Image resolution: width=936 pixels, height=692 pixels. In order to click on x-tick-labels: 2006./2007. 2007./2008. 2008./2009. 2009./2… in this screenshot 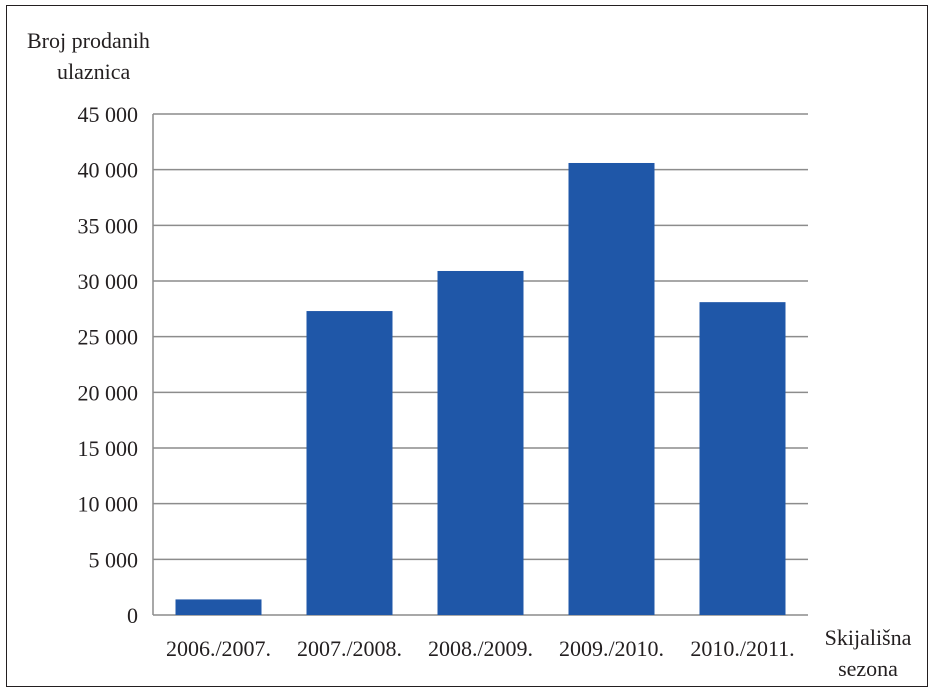, I will do `click(480, 648)`.